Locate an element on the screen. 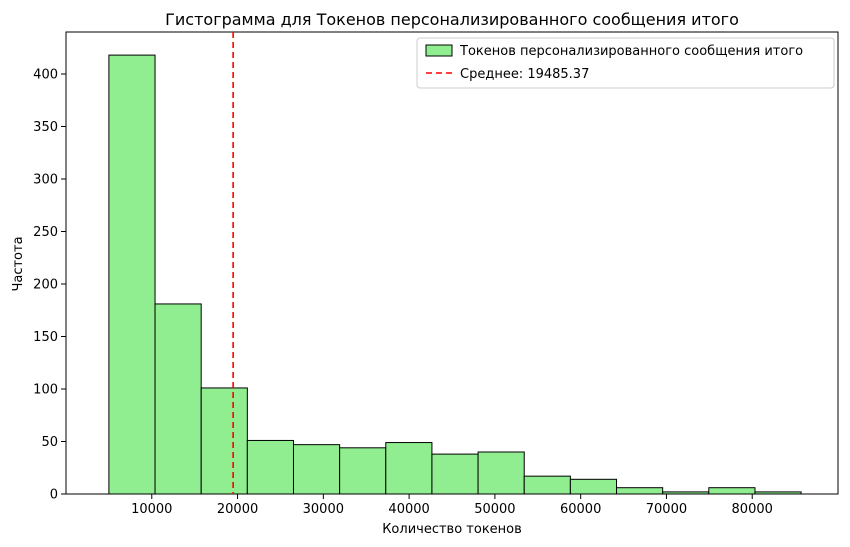 The height and width of the screenshot is (547, 850). legend-swatch-histogram is located at coordinates (439, 50).